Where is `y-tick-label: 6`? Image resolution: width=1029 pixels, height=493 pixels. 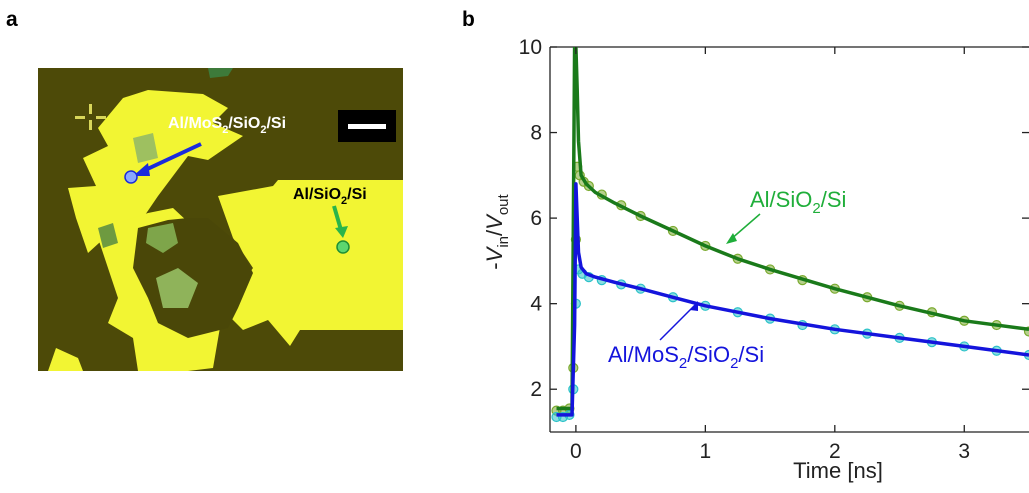
y-tick-label: 6 is located at coordinates (536, 218).